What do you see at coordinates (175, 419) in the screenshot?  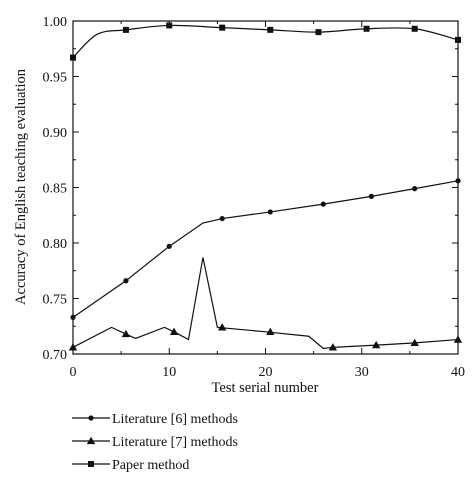 I see `legend-label: Literature [6] methods` at bounding box center [175, 419].